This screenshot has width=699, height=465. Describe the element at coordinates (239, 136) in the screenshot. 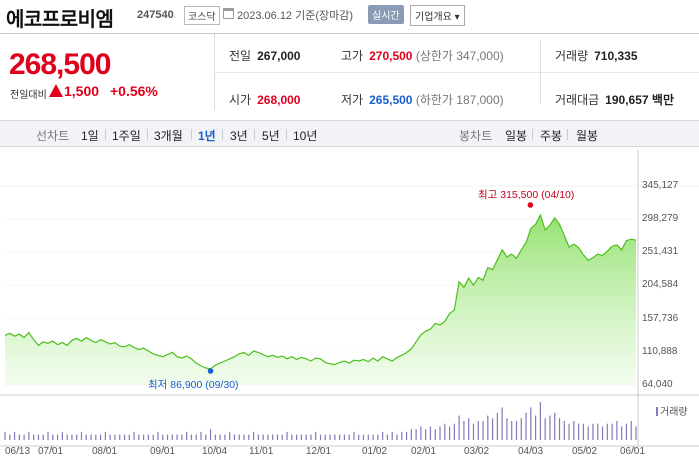

I see `tab-3y: 3년` at that location.